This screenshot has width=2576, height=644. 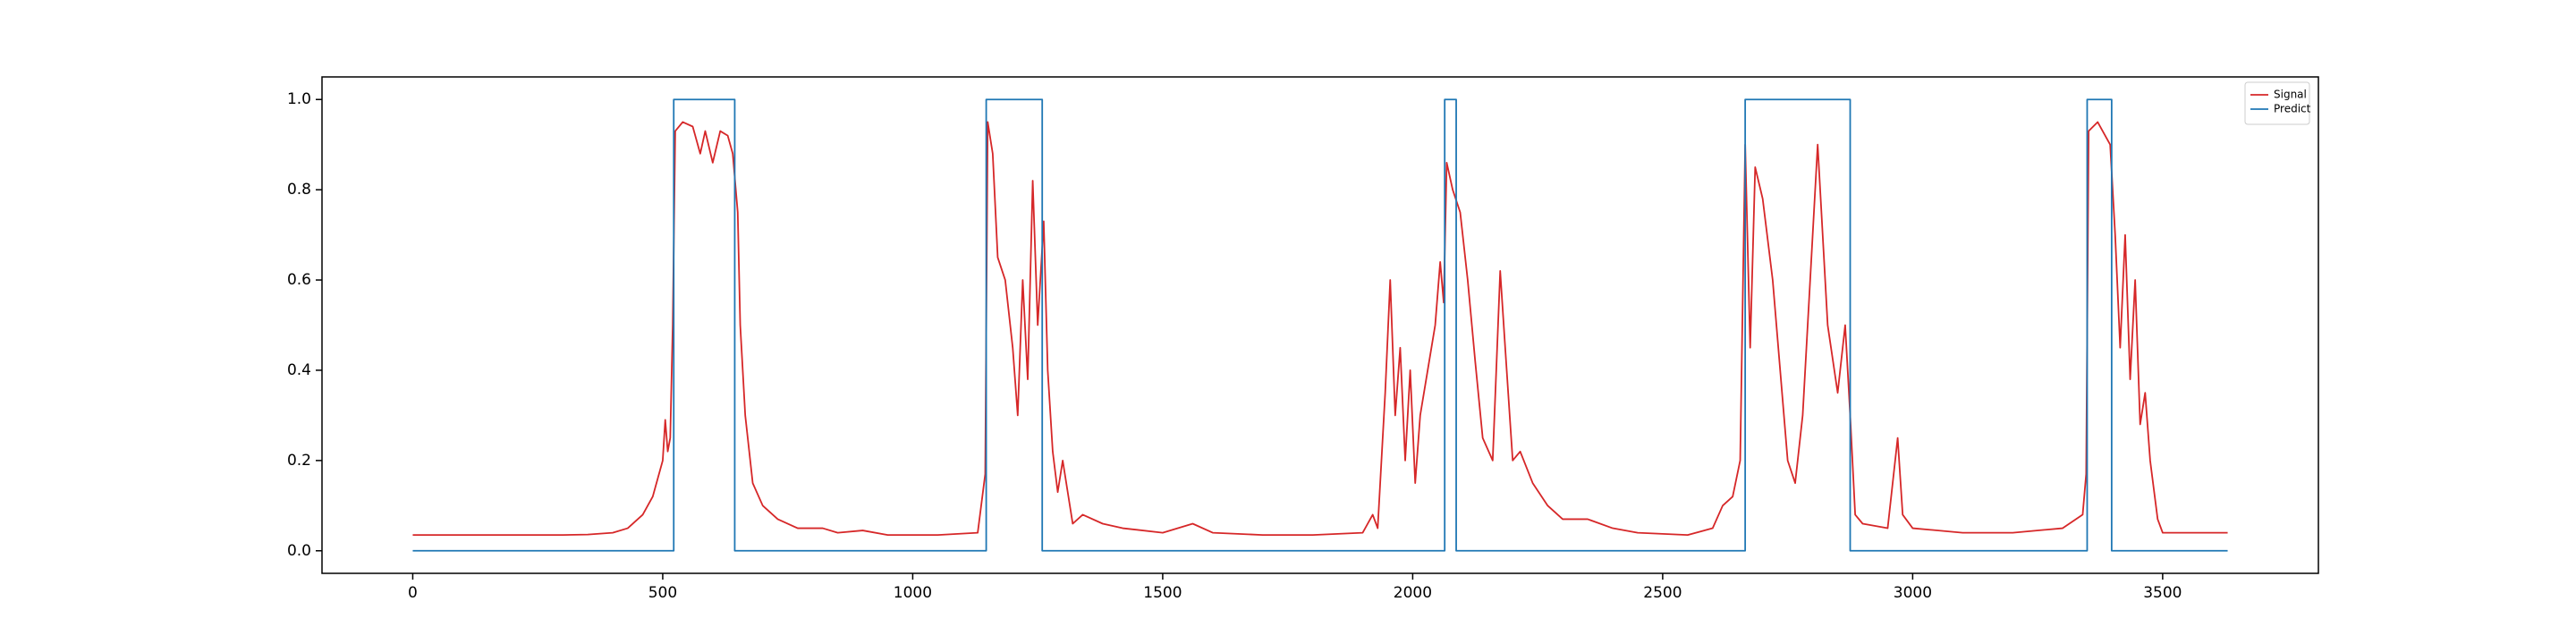 What do you see at coordinates (662, 593) in the screenshot?
I see `x-tick-label: 500` at bounding box center [662, 593].